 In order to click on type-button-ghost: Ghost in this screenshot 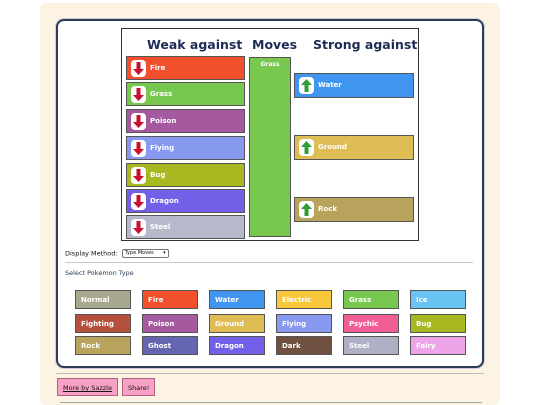, I will do `click(170, 345)`.